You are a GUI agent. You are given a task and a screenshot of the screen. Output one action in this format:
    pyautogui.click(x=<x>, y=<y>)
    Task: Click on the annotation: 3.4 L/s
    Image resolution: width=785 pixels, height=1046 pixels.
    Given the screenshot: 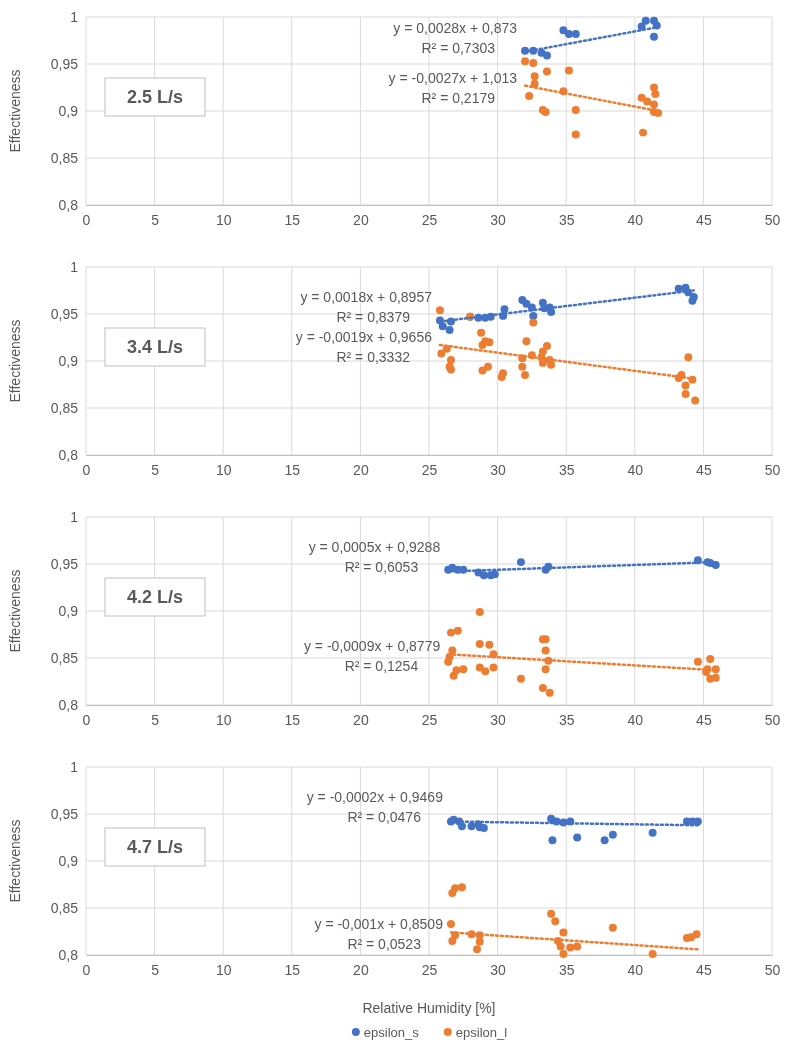 What is the action you would take?
    pyautogui.click(x=155, y=347)
    